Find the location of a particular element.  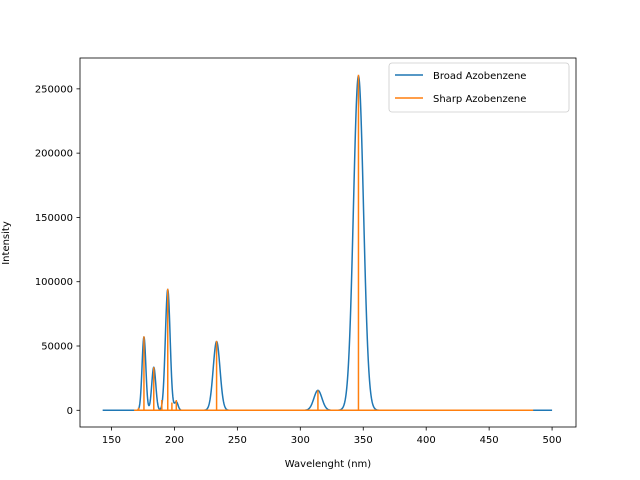

y-tick-label: 50000 is located at coordinates (57, 347).